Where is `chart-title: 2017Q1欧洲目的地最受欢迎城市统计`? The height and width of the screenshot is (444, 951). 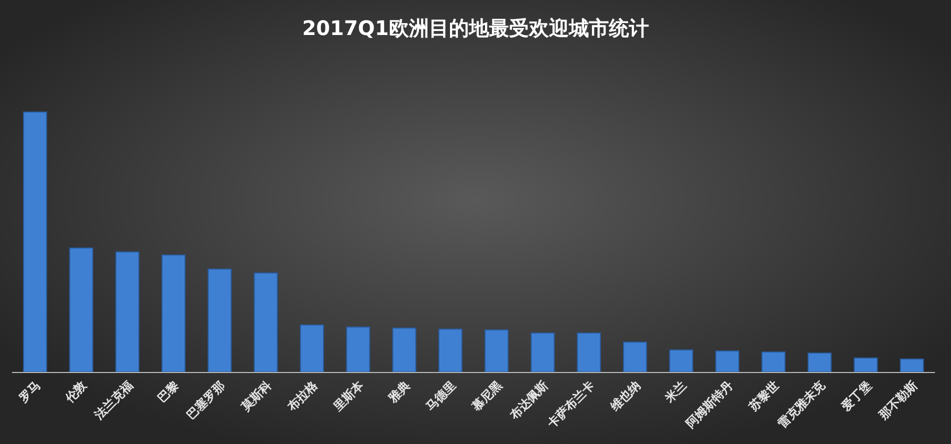
chart-title: 2017Q1欧洲目的地最受欢迎城市统计 is located at coordinates (475, 28).